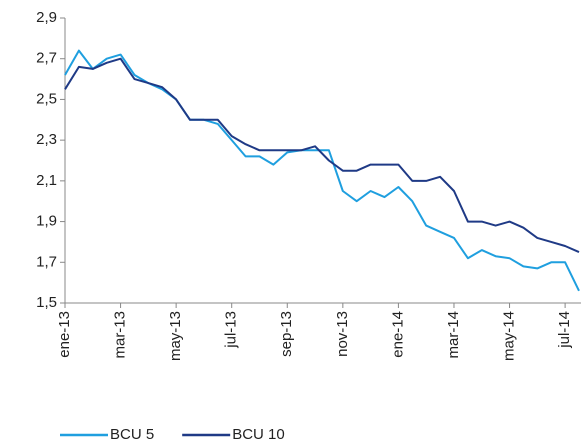 The width and height of the screenshot is (586, 446). Describe the element at coordinates (286, 334) in the screenshot. I see `x-tick-label: sep-13` at that location.